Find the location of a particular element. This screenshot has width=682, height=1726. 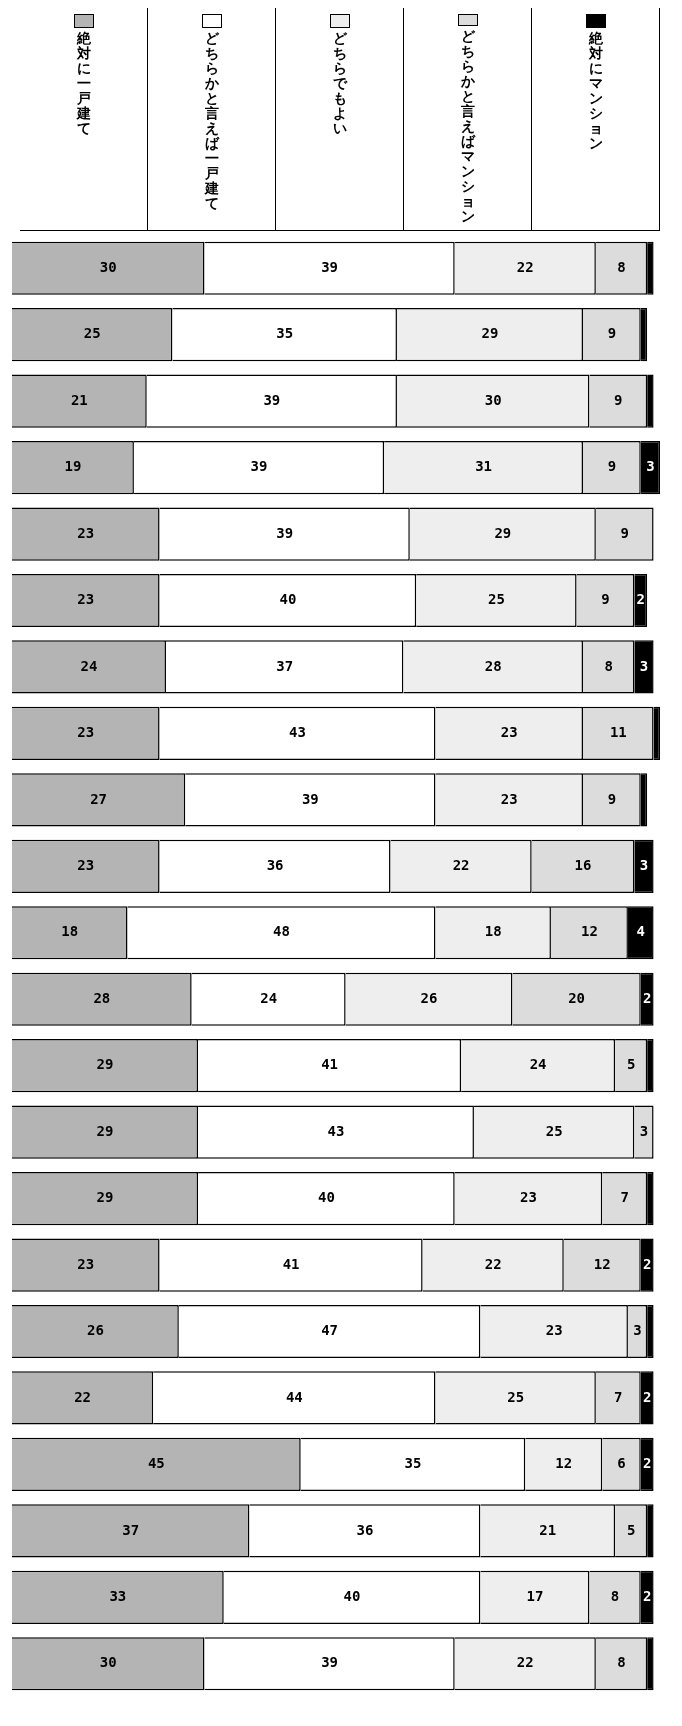

text: どちらかと言えばマンション is located at coordinates (467, 126).